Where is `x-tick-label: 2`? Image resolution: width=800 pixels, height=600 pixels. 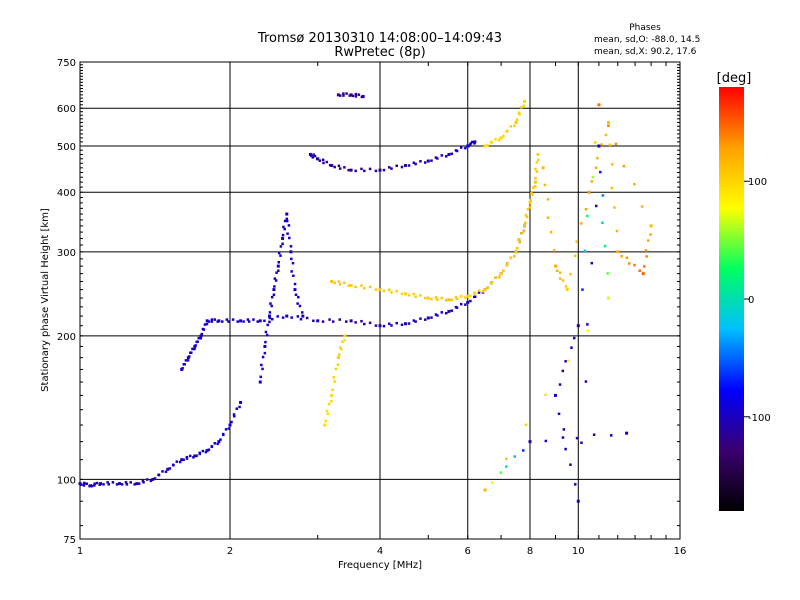
x-tick-label: 2 is located at coordinates (230, 551).